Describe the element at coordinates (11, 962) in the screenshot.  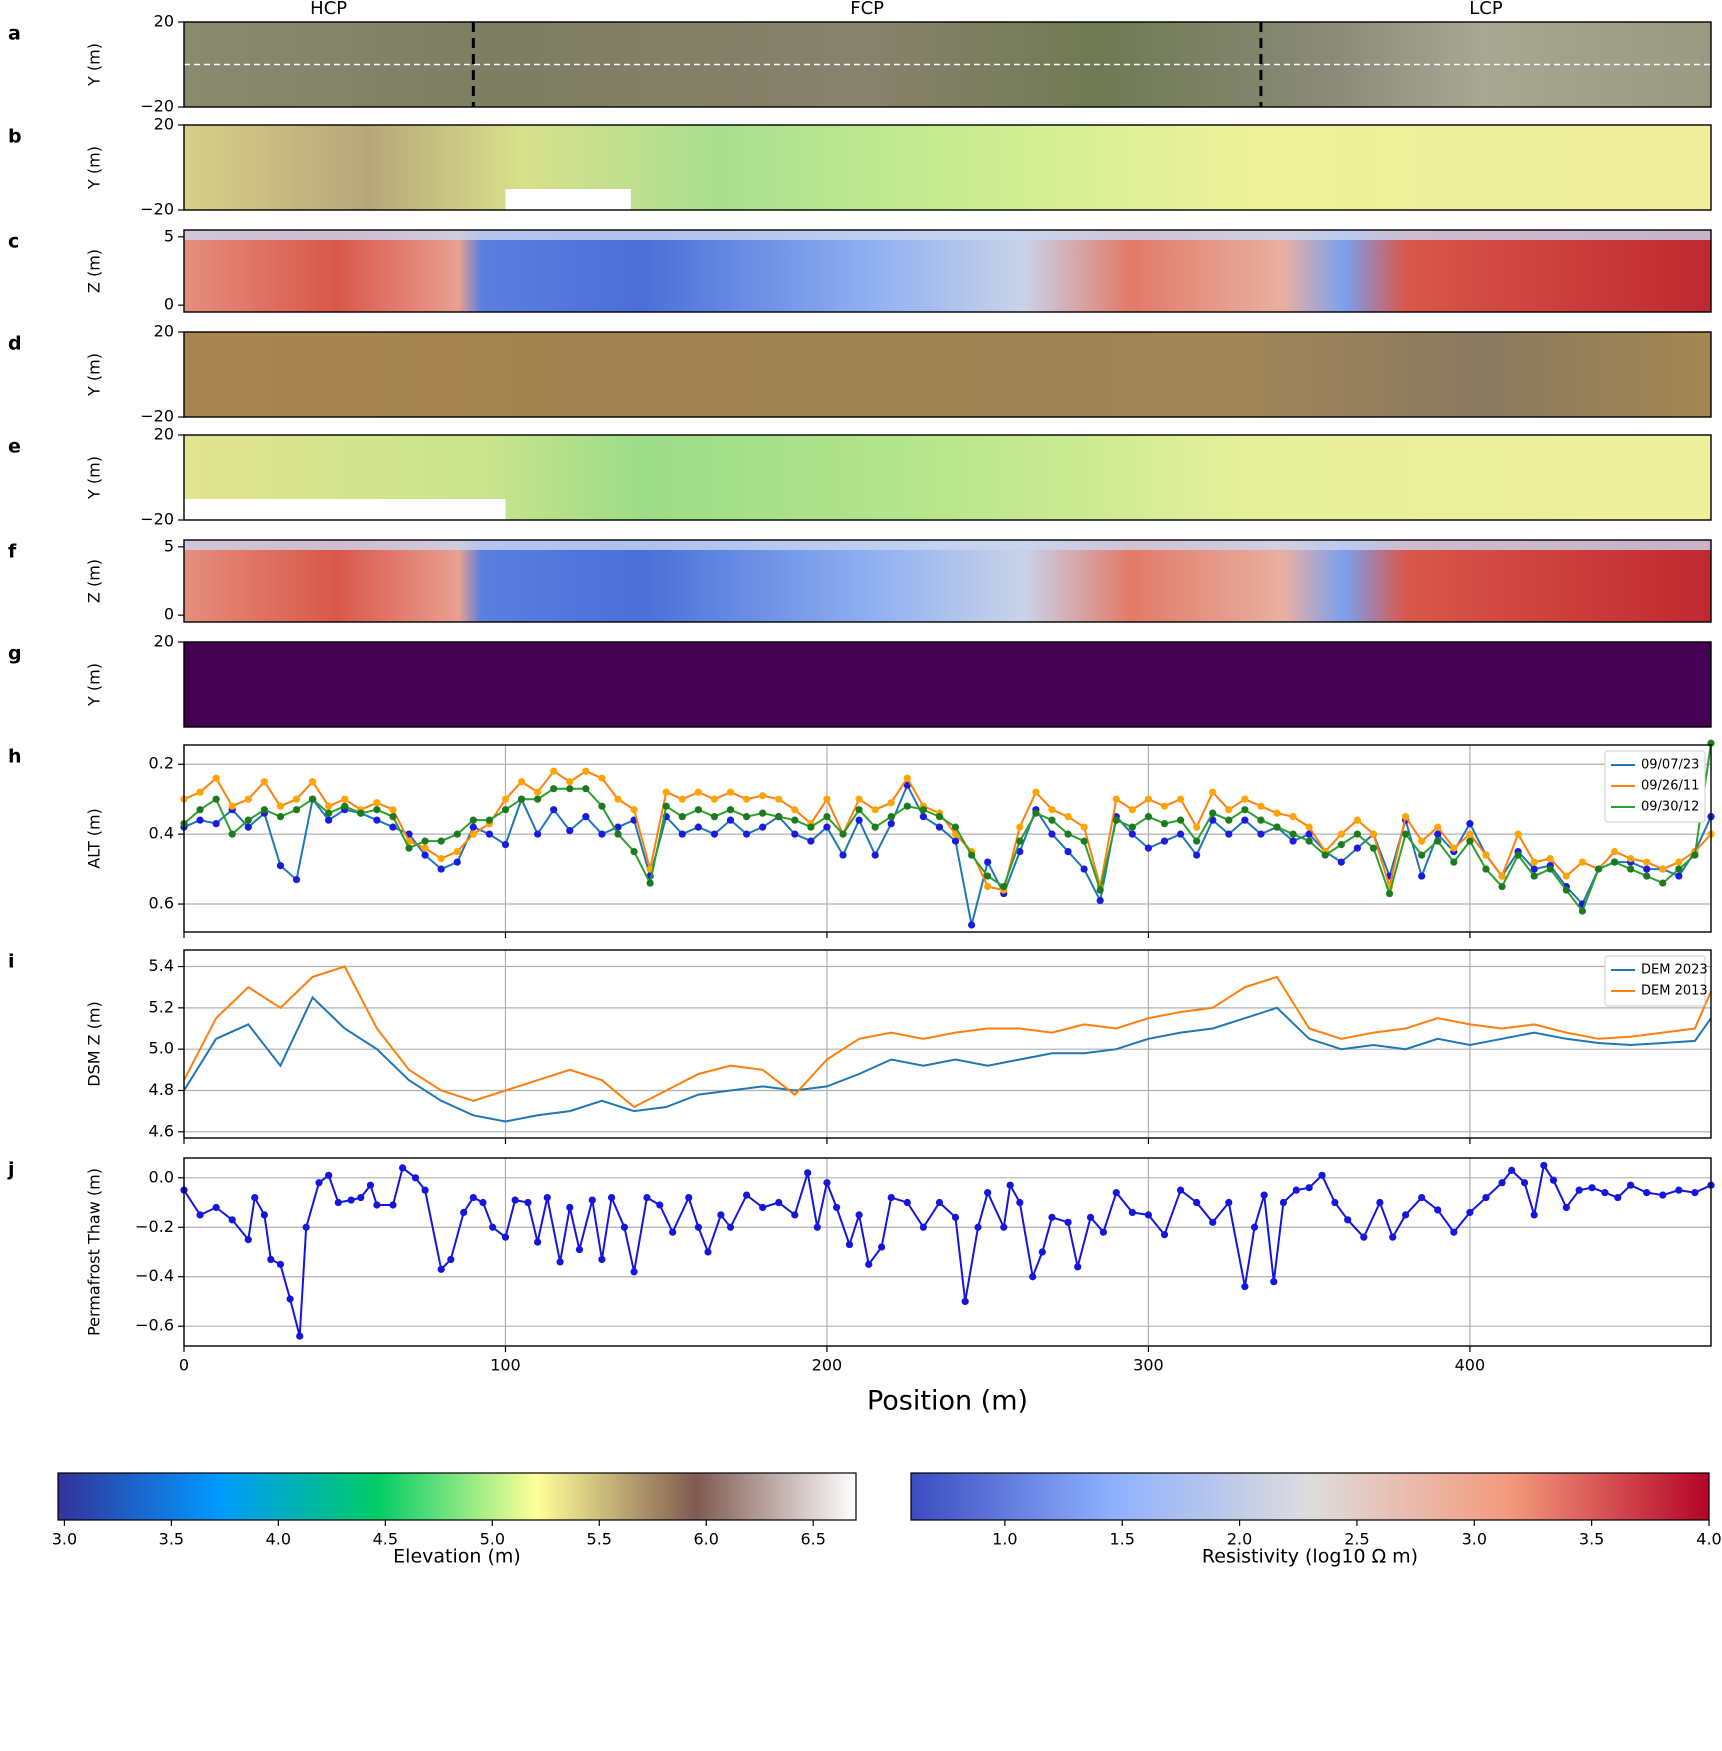
I see `panel-letter: i` at that location.